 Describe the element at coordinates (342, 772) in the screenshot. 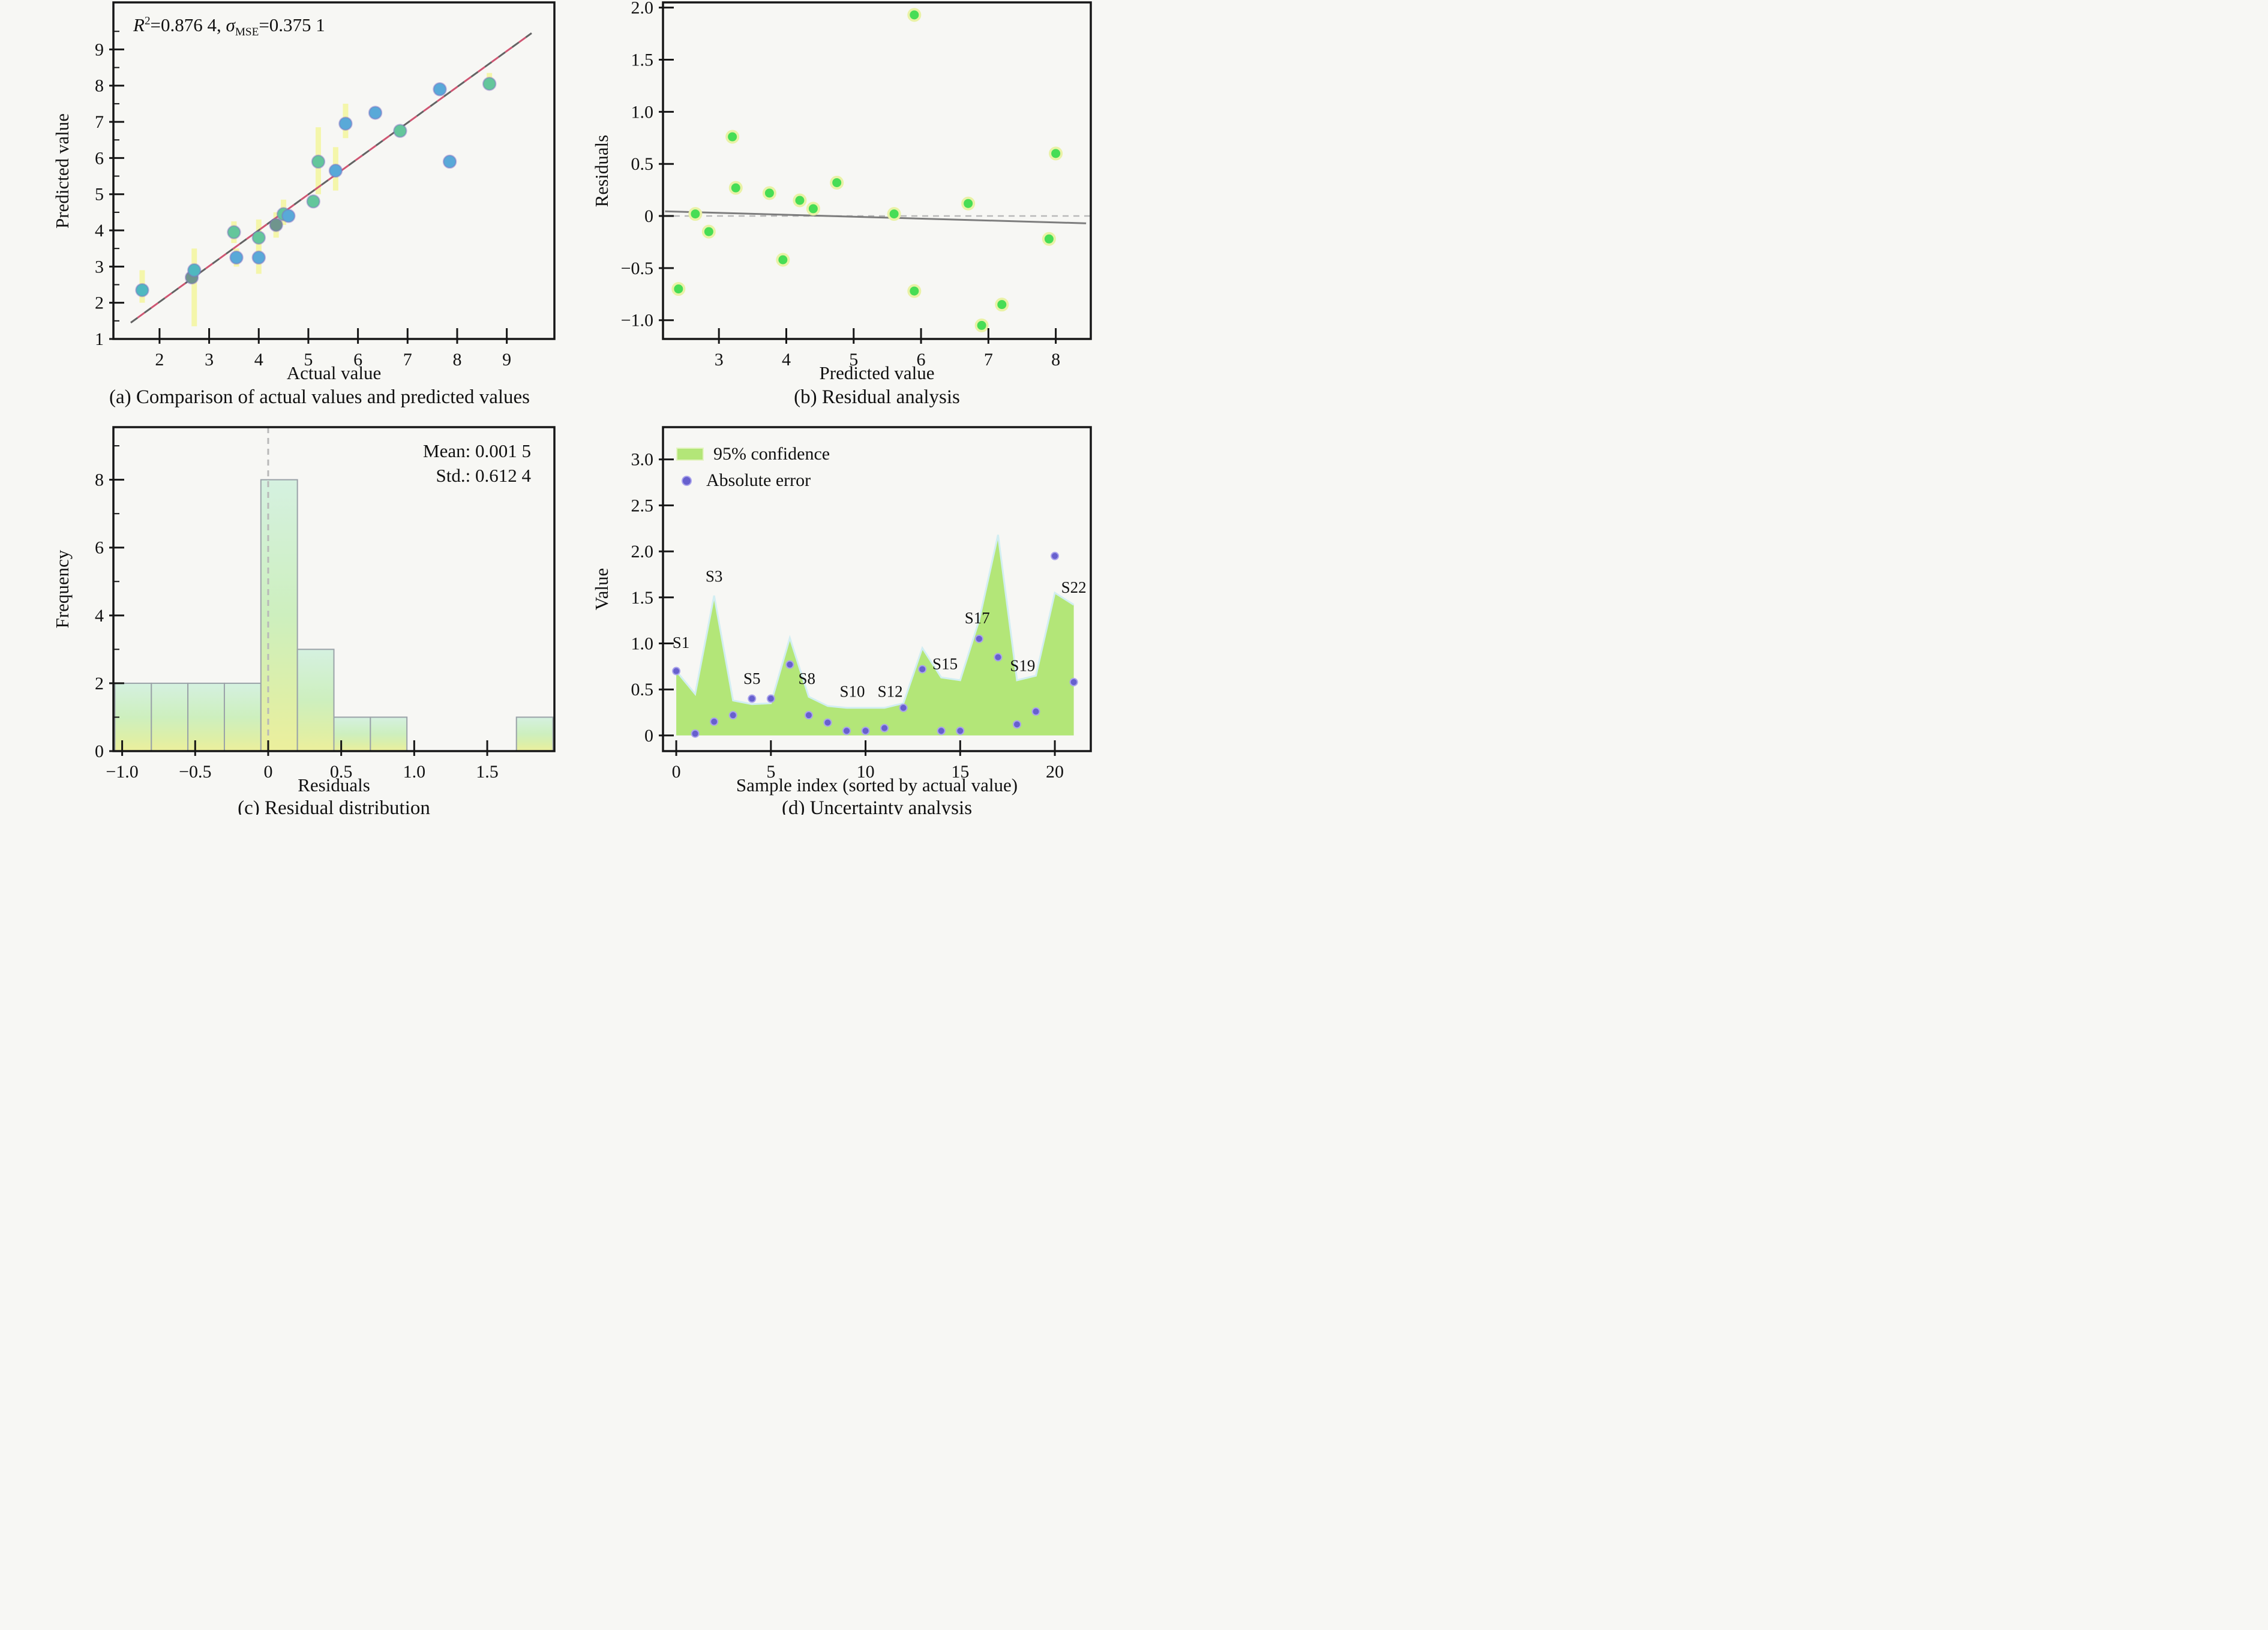

I see `x-tick-label: 0.5` at that location.